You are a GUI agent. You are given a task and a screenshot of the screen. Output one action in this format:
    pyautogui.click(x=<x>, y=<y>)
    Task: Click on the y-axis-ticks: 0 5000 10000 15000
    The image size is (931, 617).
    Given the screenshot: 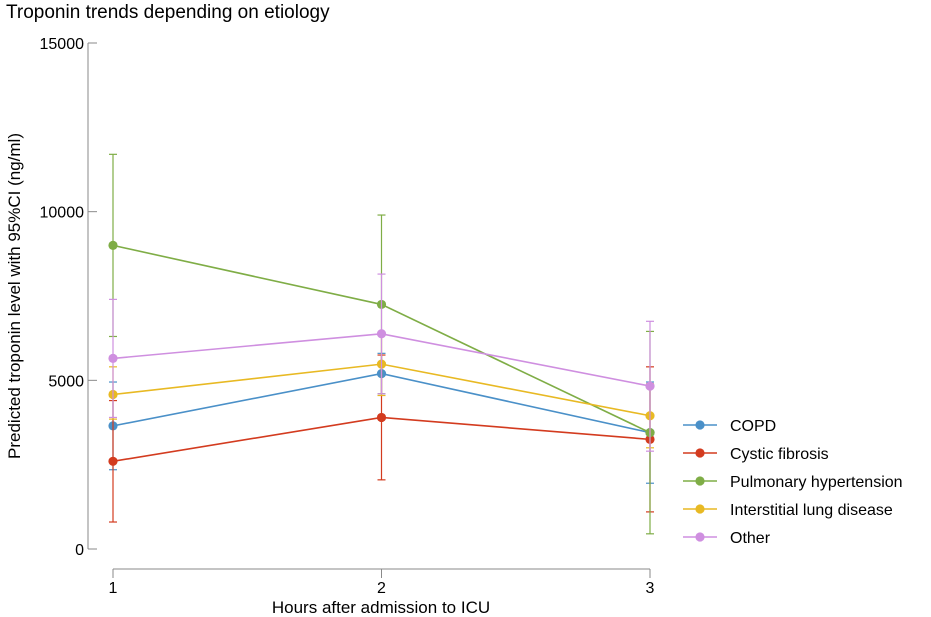 What is the action you would take?
    pyautogui.click(x=68, y=297)
    